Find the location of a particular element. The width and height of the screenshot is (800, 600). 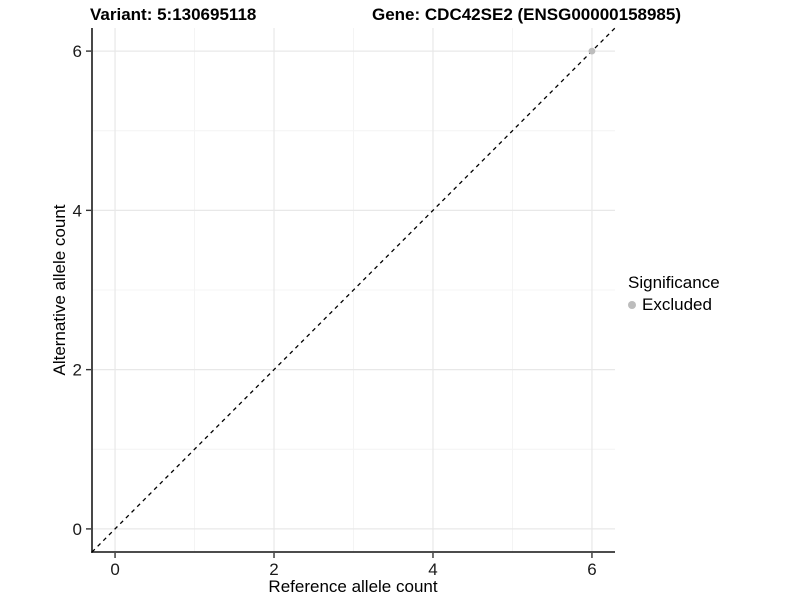

x-axis-title: Reference allele count is located at coordinates (353, 586).